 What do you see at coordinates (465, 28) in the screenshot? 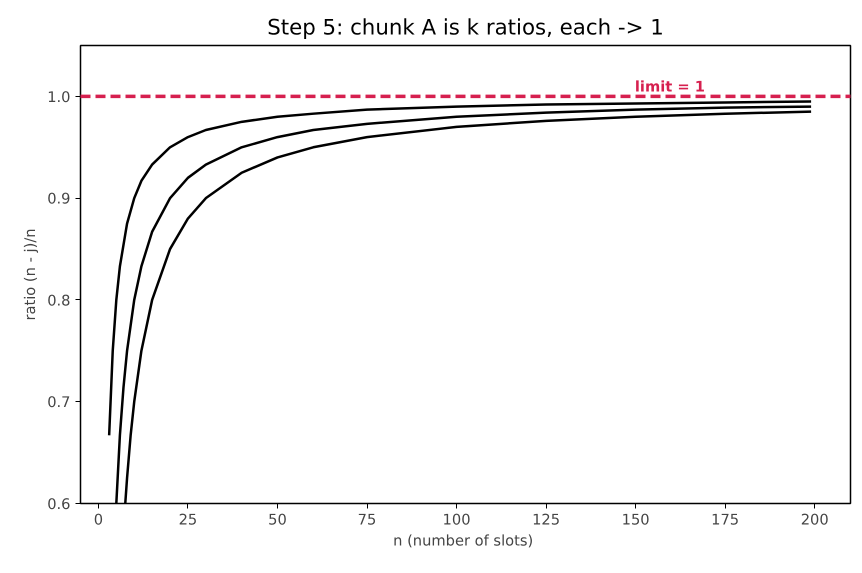
I see `chart-title: Step 5: chunk A is k ratios, each -> 1` at bounding box center [465, 28].